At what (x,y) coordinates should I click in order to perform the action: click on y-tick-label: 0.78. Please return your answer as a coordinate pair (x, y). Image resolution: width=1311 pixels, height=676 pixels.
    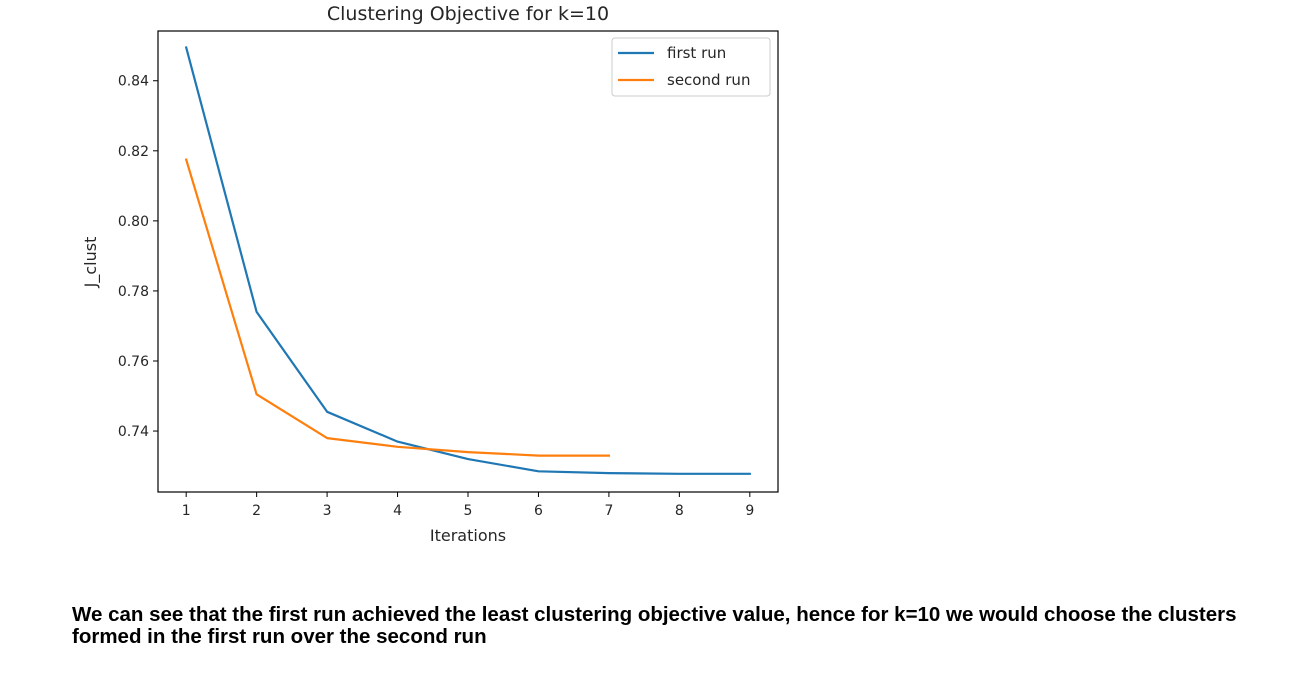
    Looking at the image, I should click on (133, 292).